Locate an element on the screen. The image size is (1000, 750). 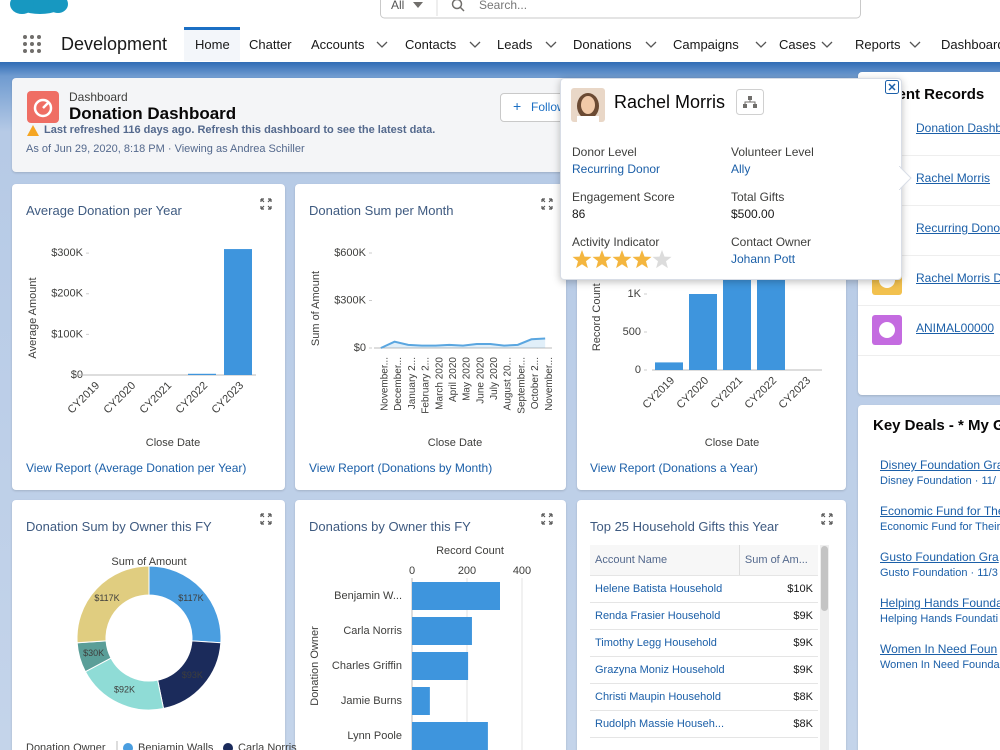
nav-tab: Donations is located at coordinates (602, 44).